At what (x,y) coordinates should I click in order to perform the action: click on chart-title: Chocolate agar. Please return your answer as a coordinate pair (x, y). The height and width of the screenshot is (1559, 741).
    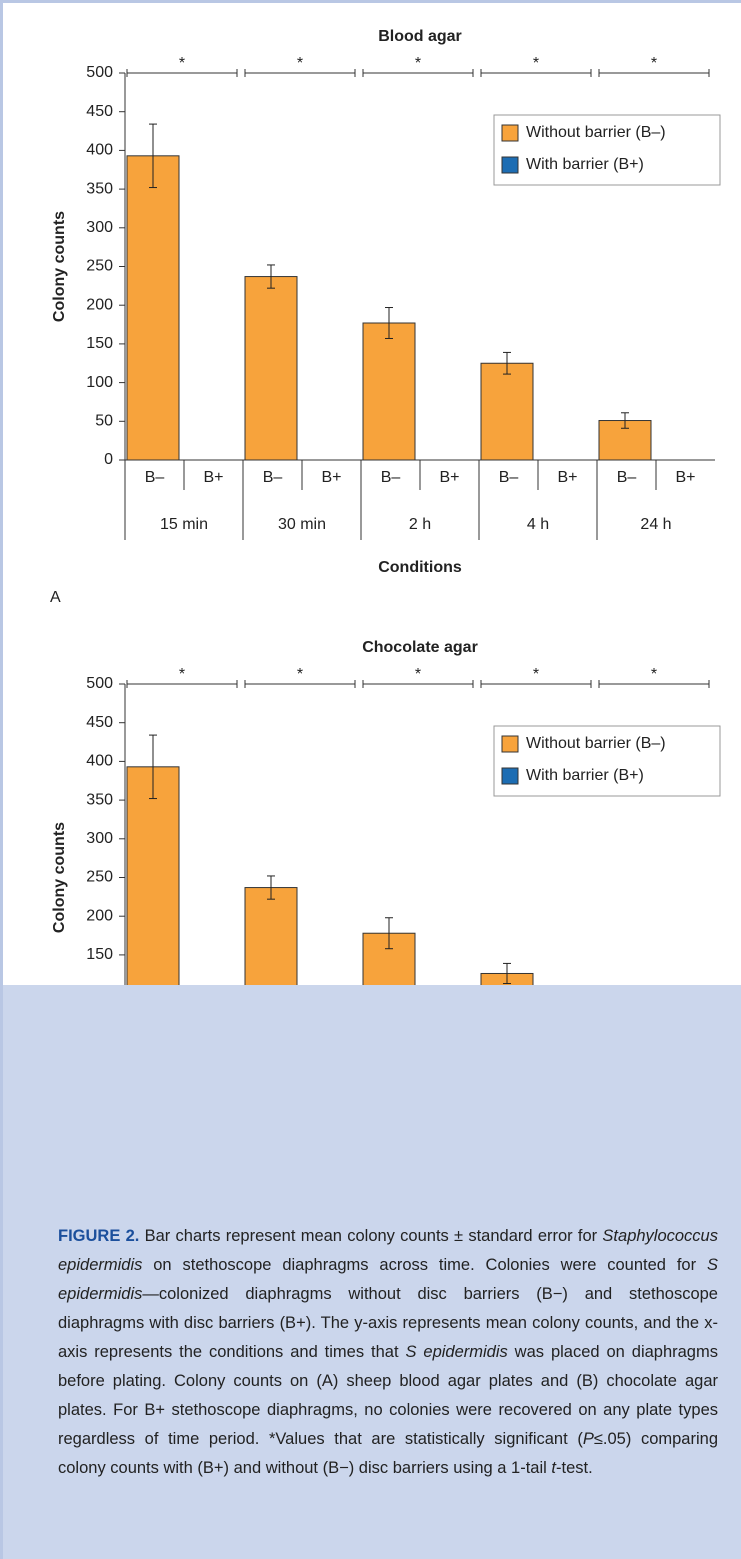
    Looking at the image, I should click on (420, 647).